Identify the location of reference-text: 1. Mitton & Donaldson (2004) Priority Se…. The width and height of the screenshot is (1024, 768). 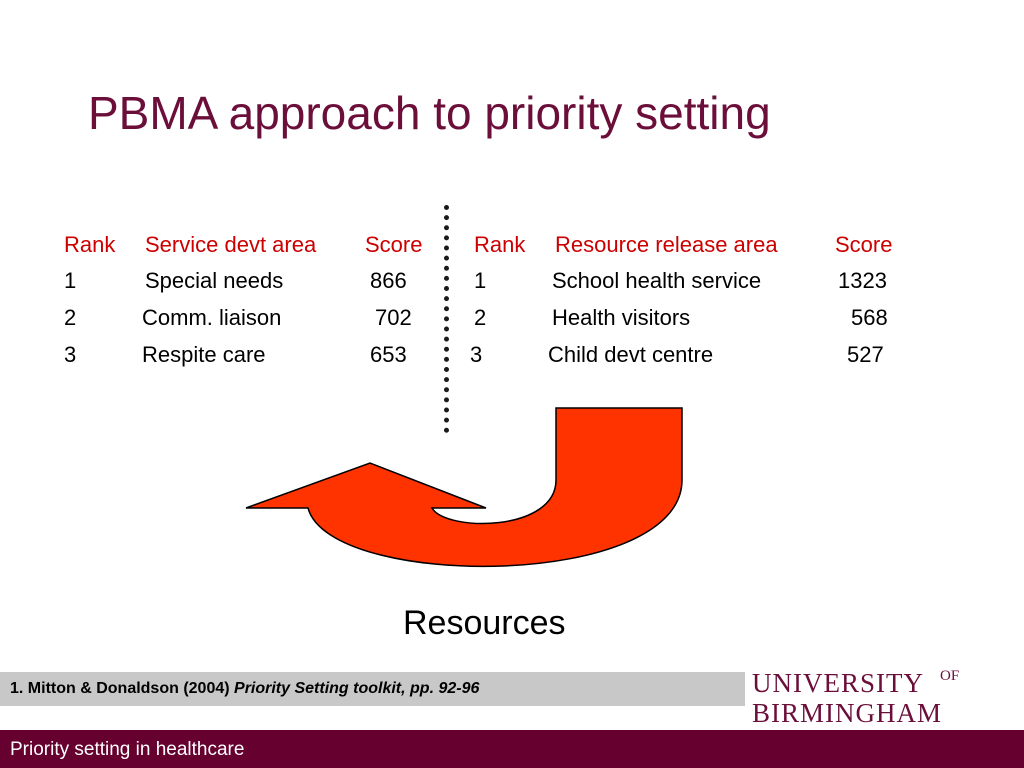
(244, 689).